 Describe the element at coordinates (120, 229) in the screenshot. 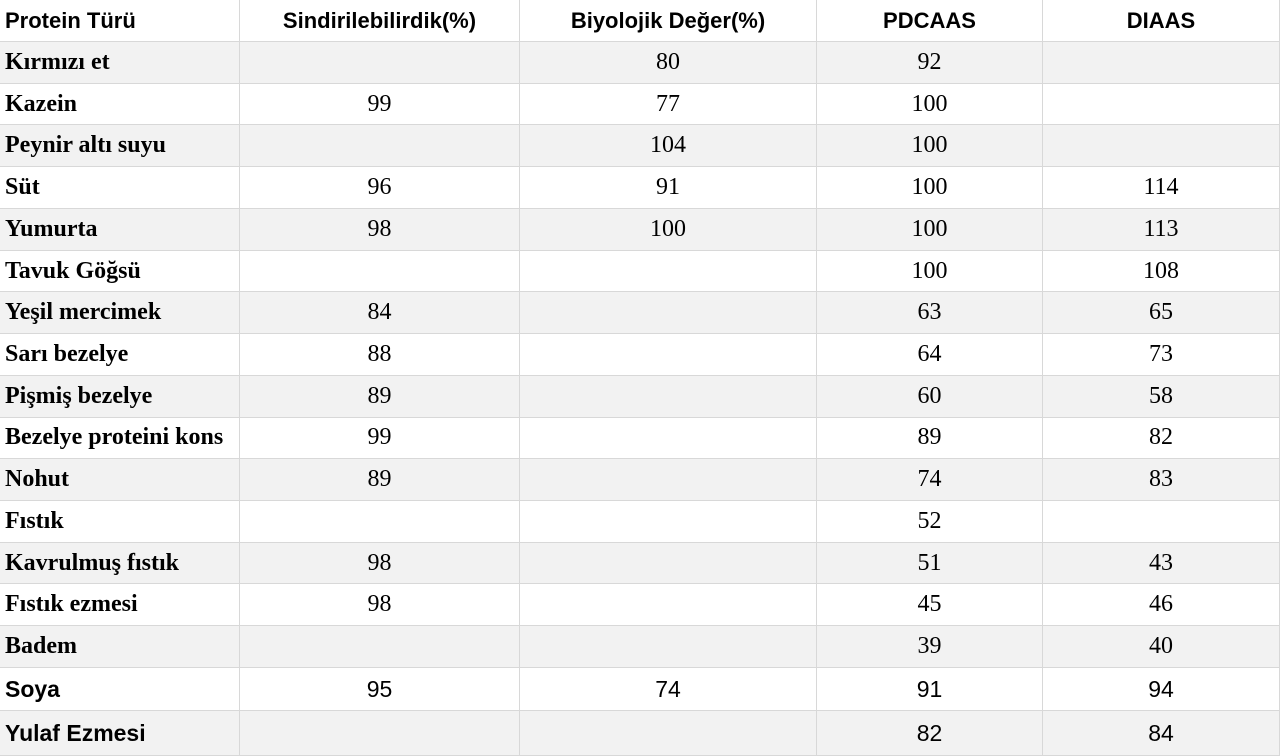

I see `row-label: Yumurta` at that location.